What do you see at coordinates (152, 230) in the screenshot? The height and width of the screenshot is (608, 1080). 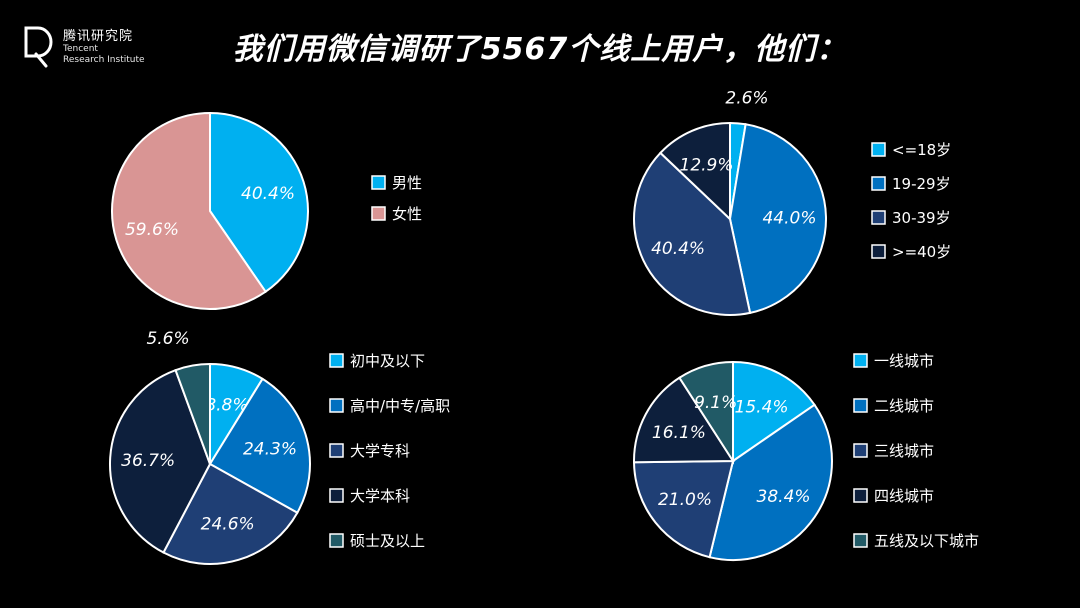 I see `slice-label-gender-1: 59.6%` at bounding box center [152, 230].